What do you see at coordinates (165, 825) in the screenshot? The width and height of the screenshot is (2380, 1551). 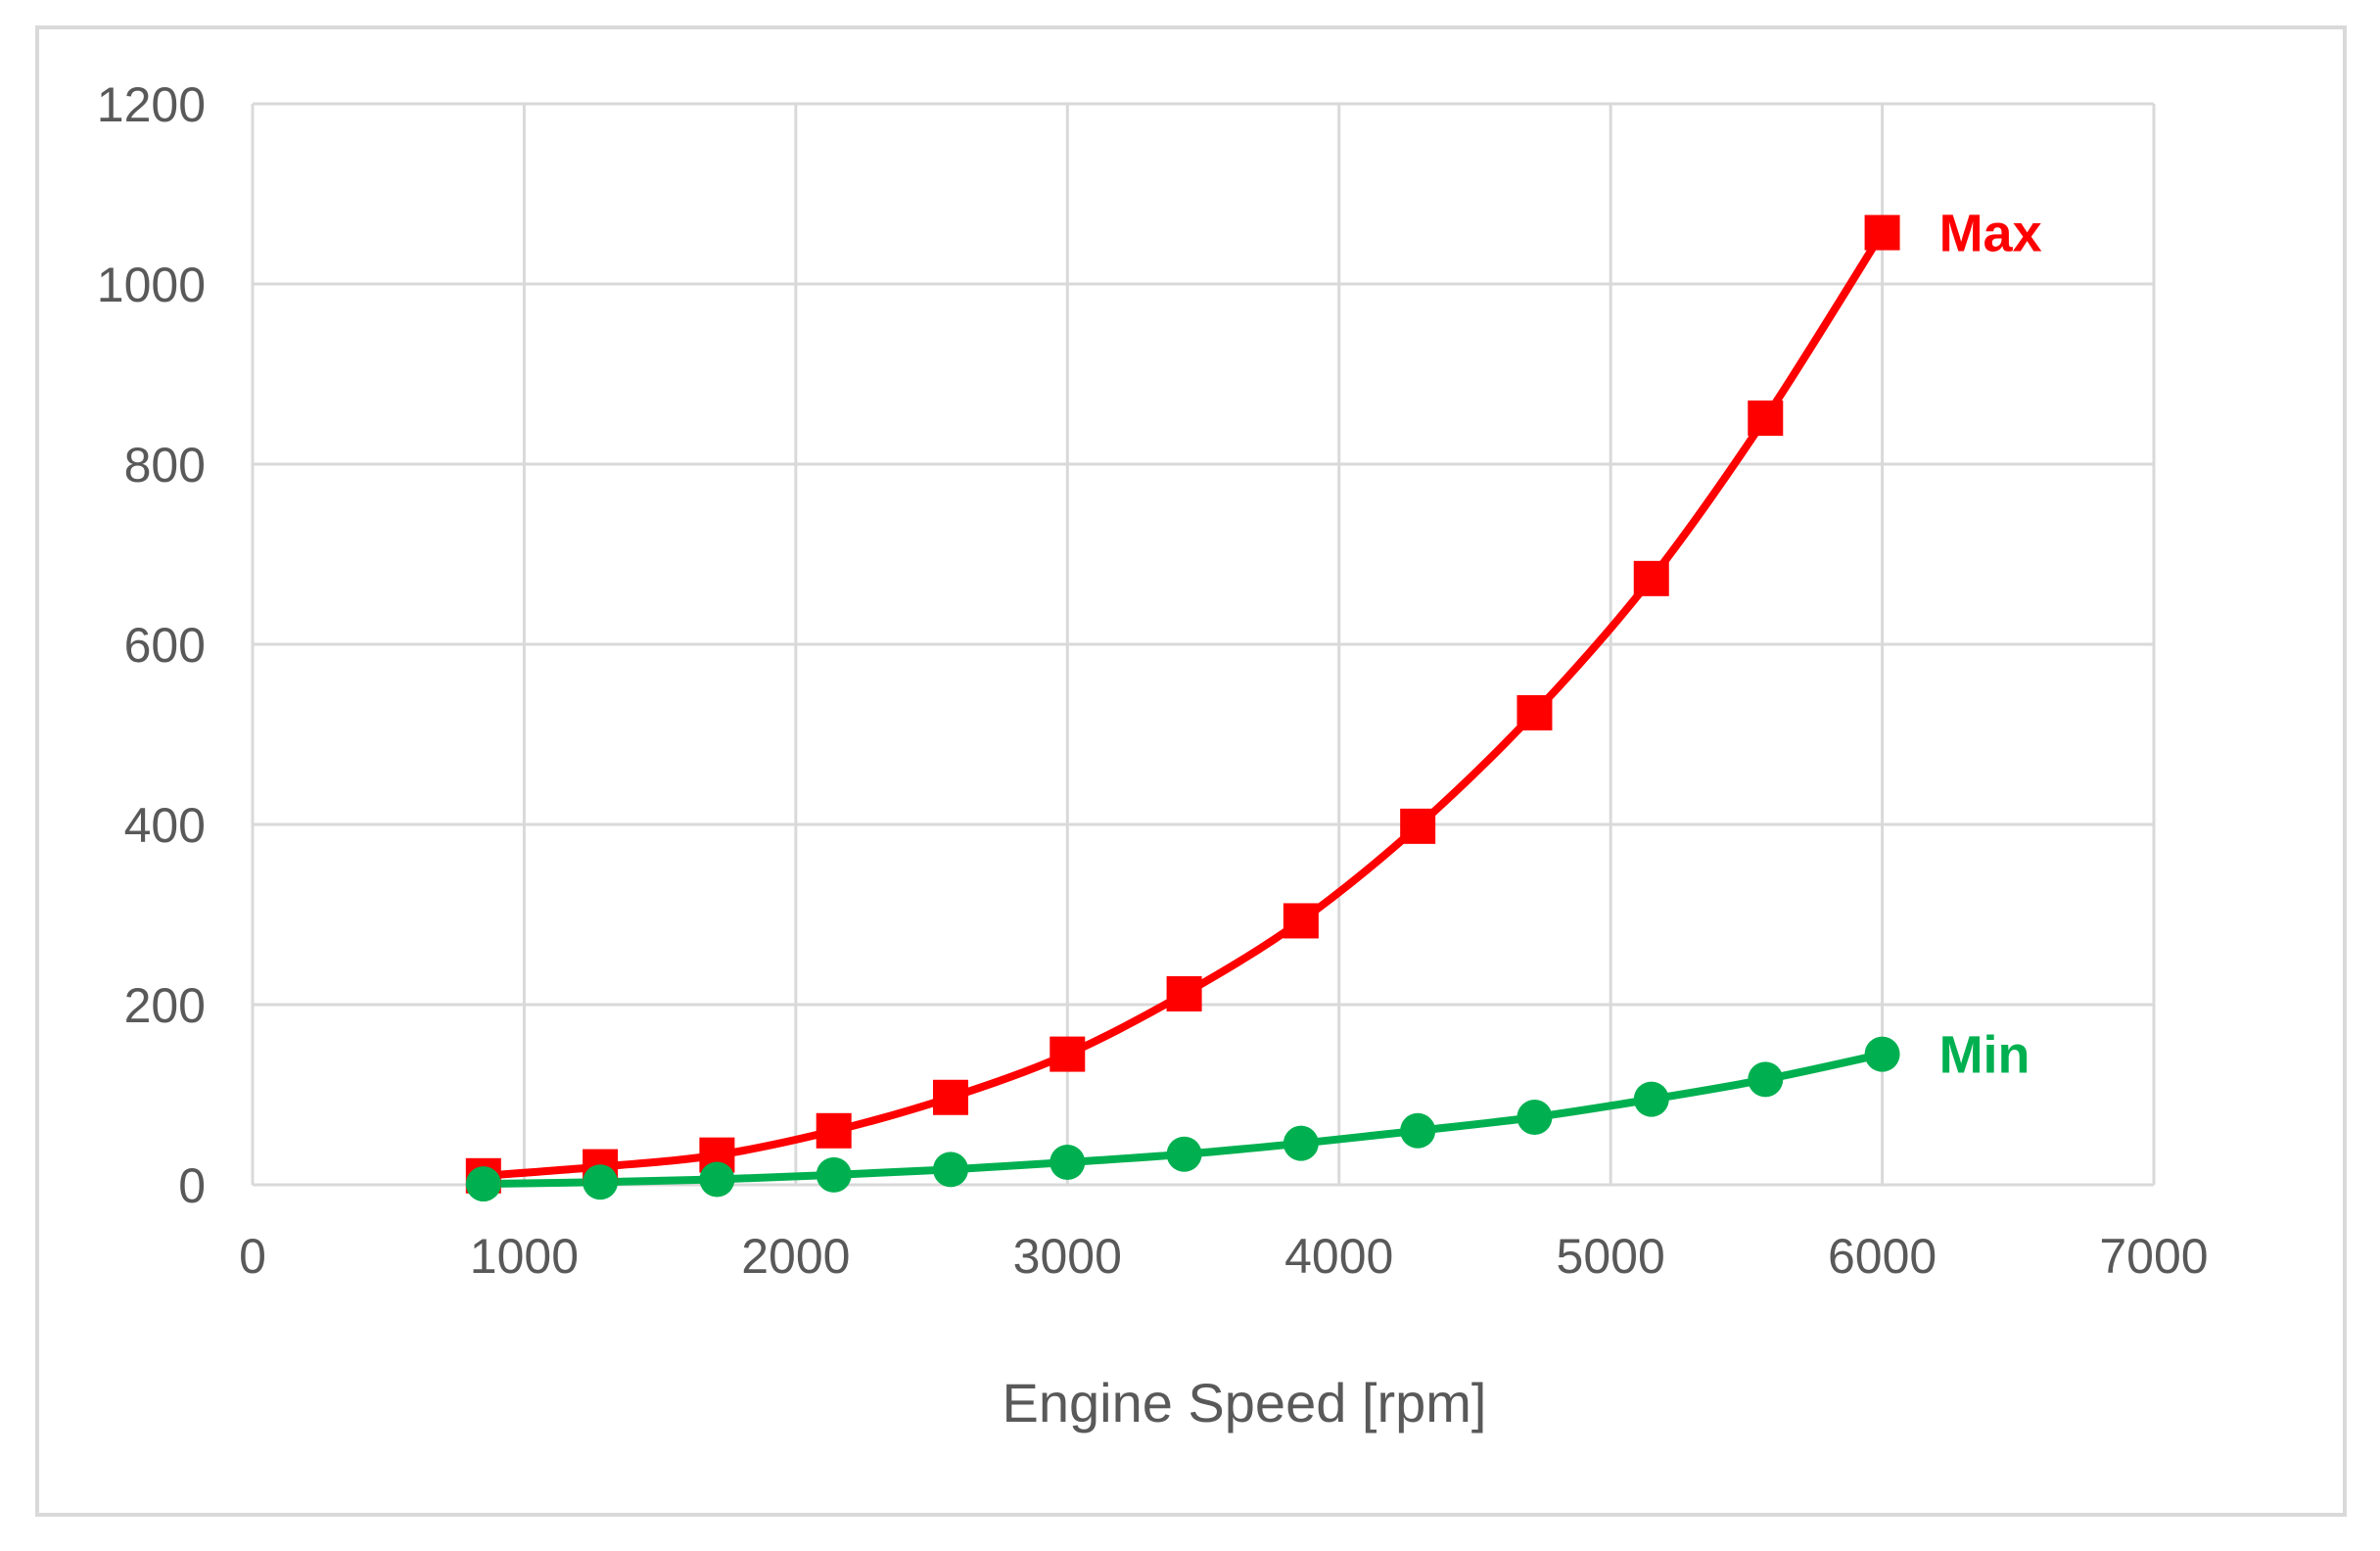 I see `y-tick-label: 400` at bounding box center [165, 825].